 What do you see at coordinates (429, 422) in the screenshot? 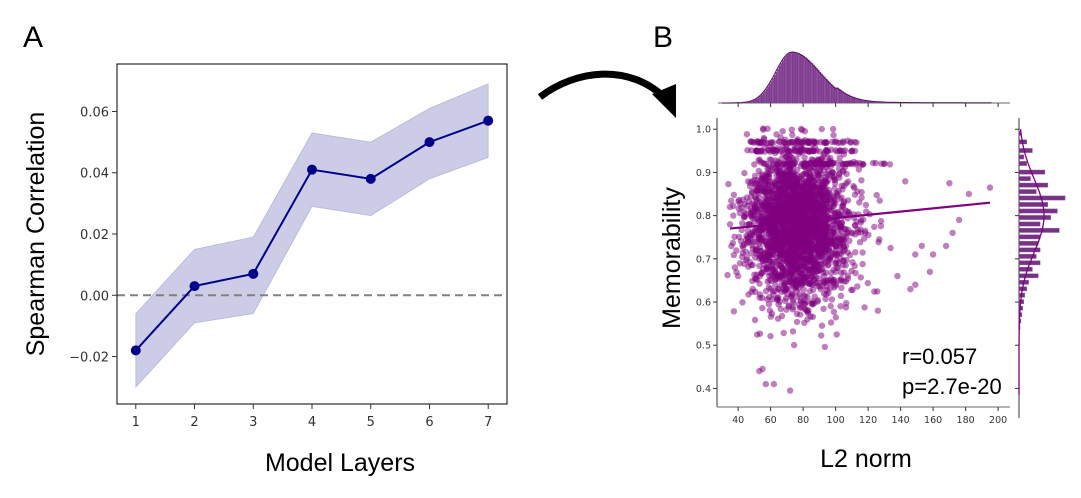
I see `x-tick-label: 6` at bounding box center [429, 422].